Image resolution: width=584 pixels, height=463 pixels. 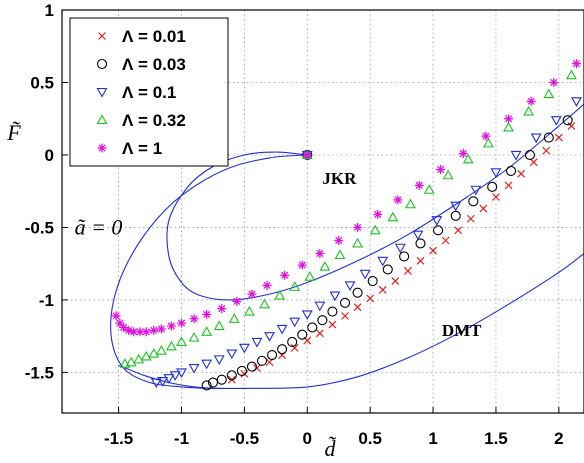 What do you see at coordinates (496, 438) in the screenshot?
I see `x-tick-label: 1.5` at bounding box center [496, 438].